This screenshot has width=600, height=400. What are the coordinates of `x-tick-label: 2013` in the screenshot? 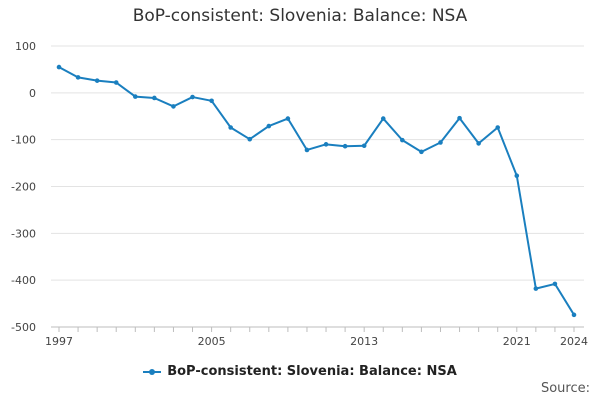 It's located at (364, 341).